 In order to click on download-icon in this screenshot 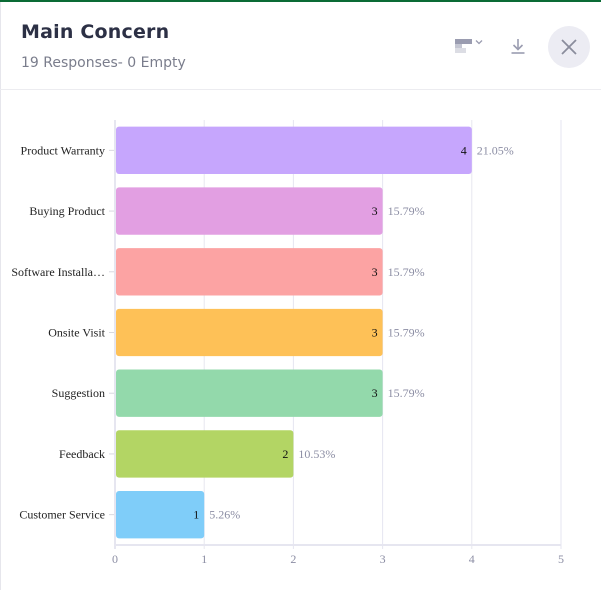, I will do `click(518, 46)`.